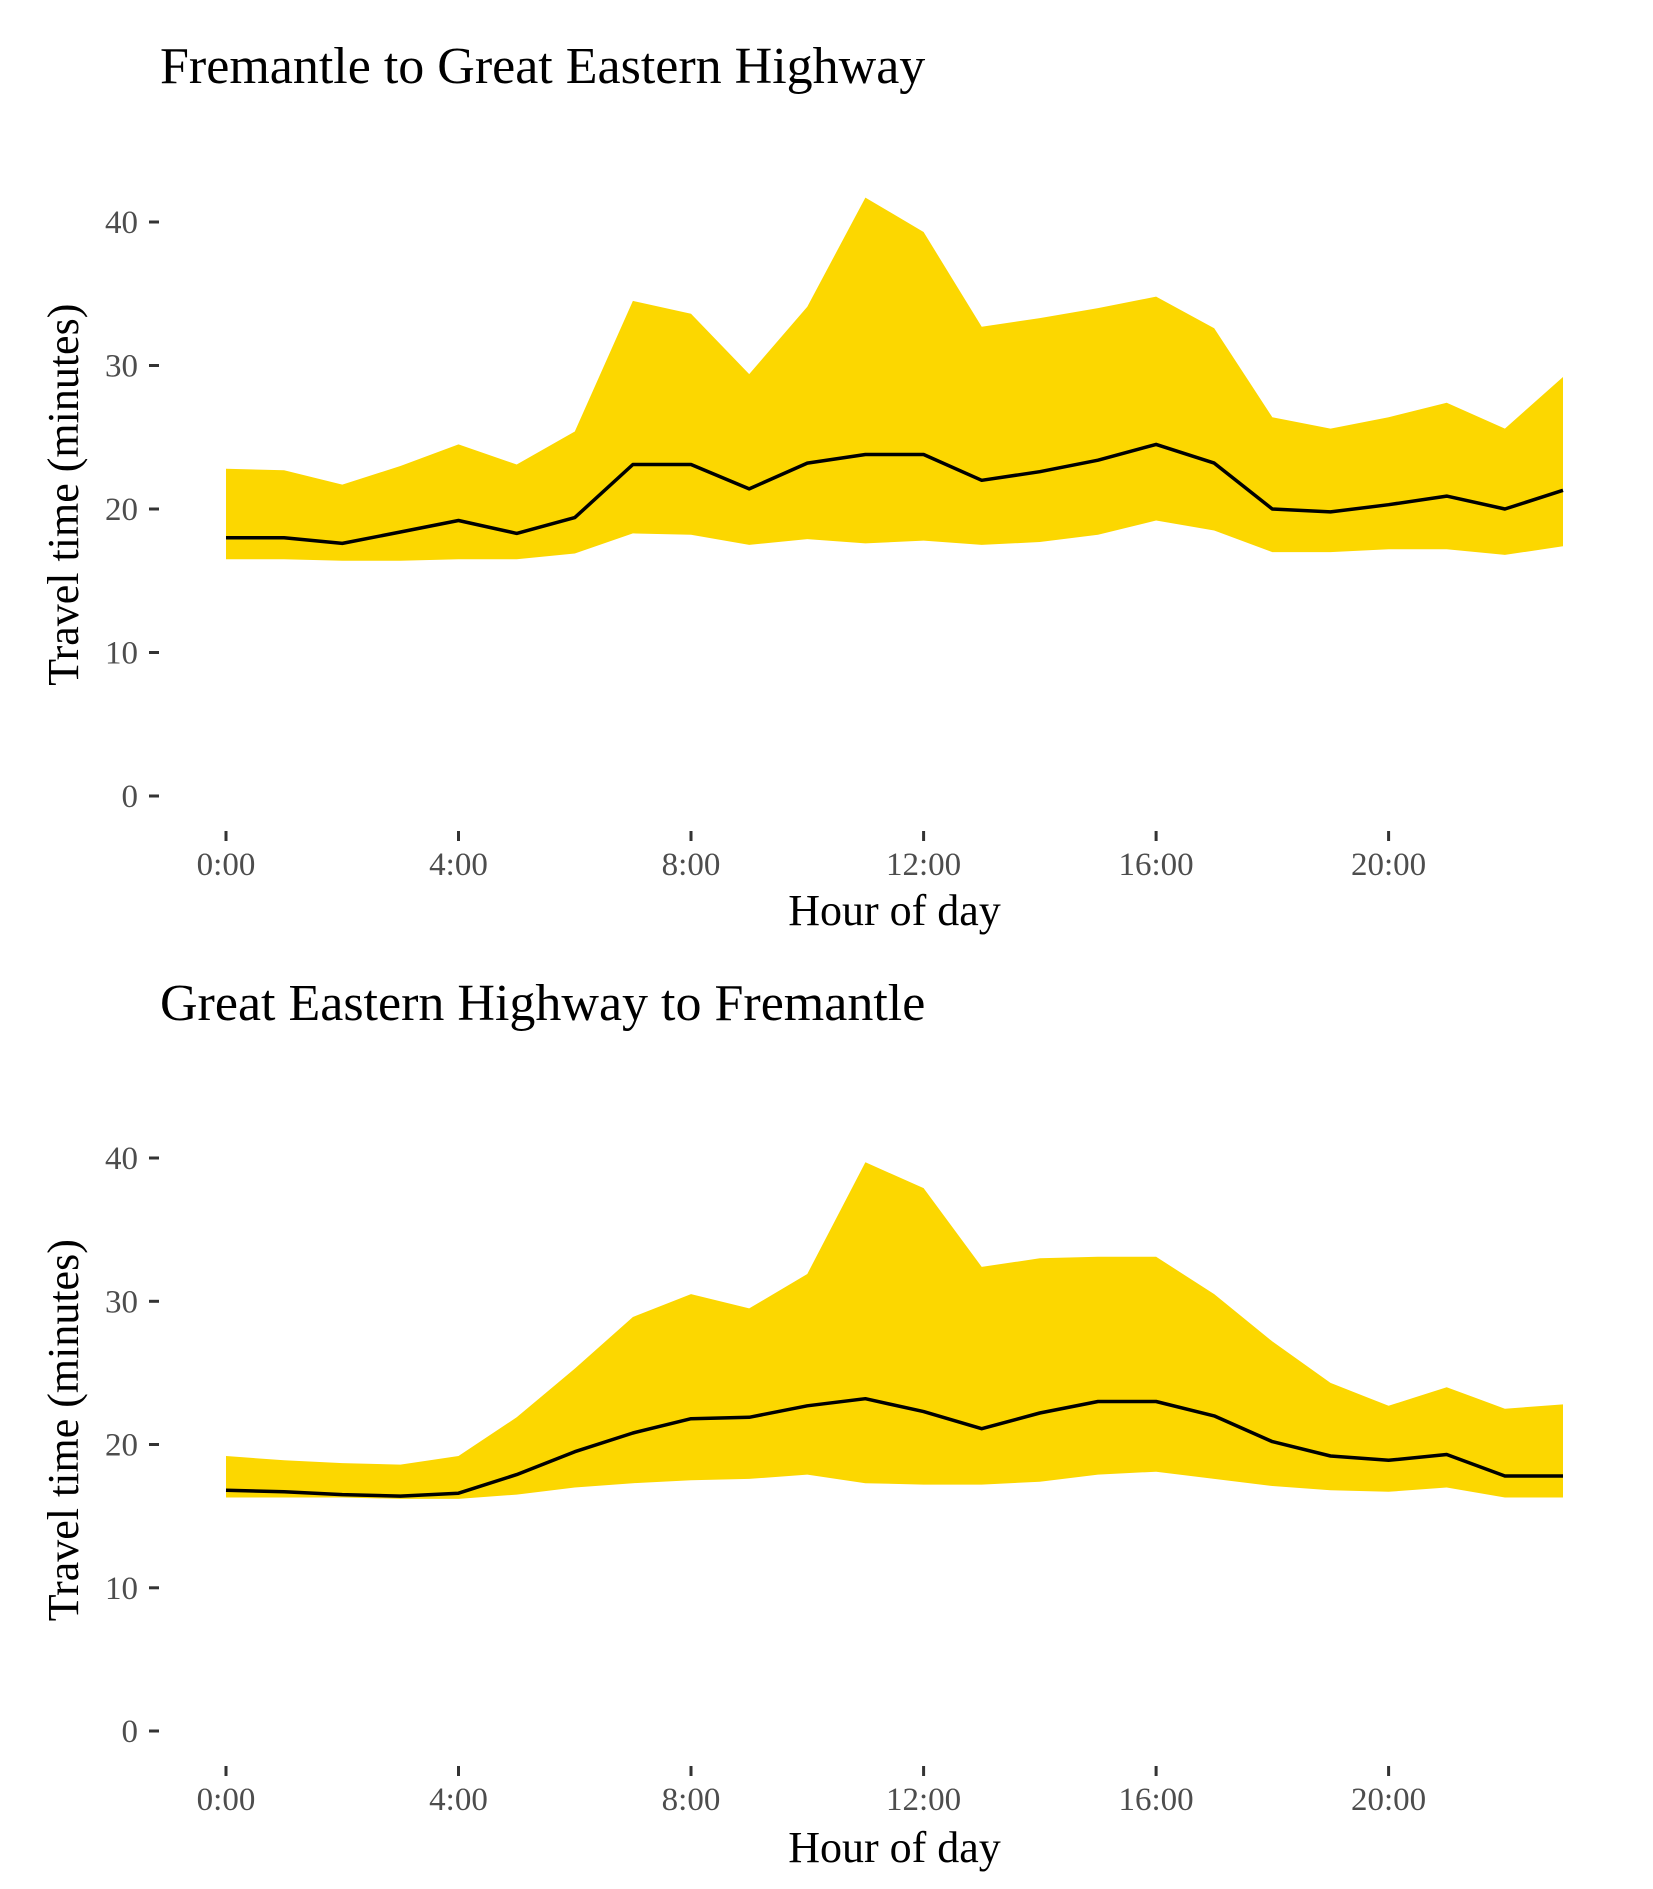 The height and width of the screenshot is (1889, 1653). I want to click on chart-title: Great Eastern Highway to Fremantle, so click(542, 1003).